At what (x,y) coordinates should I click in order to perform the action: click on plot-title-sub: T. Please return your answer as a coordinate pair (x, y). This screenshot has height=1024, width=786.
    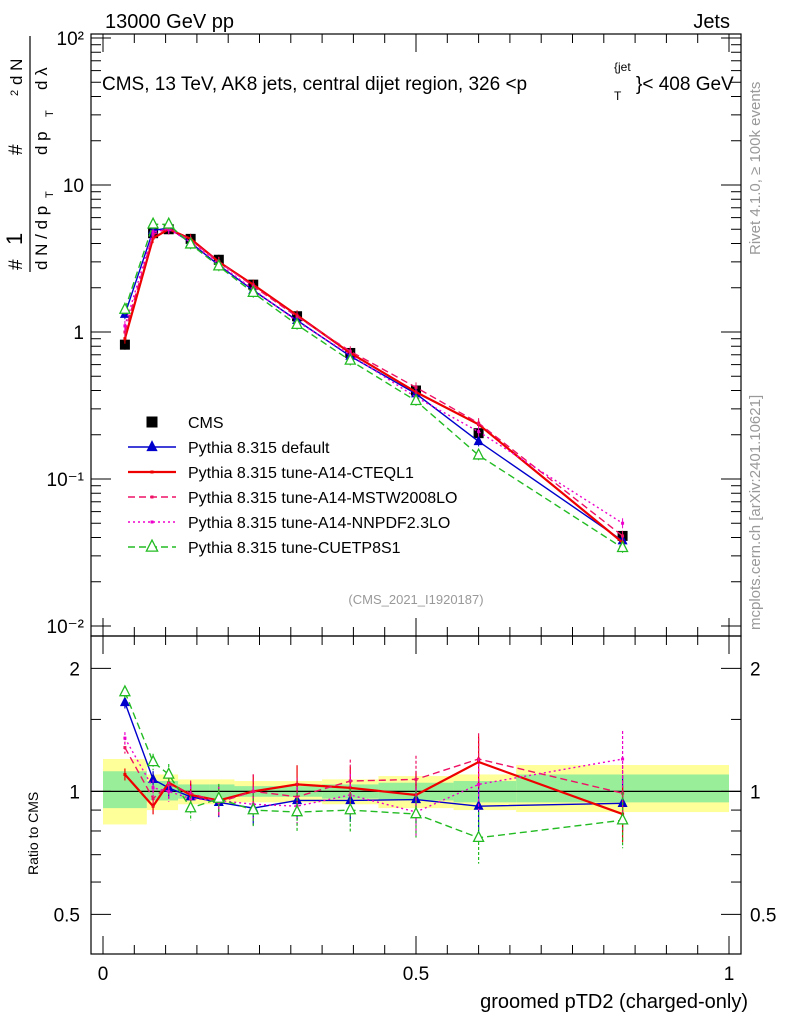
    Looking at the image, I should click on (618, 96).